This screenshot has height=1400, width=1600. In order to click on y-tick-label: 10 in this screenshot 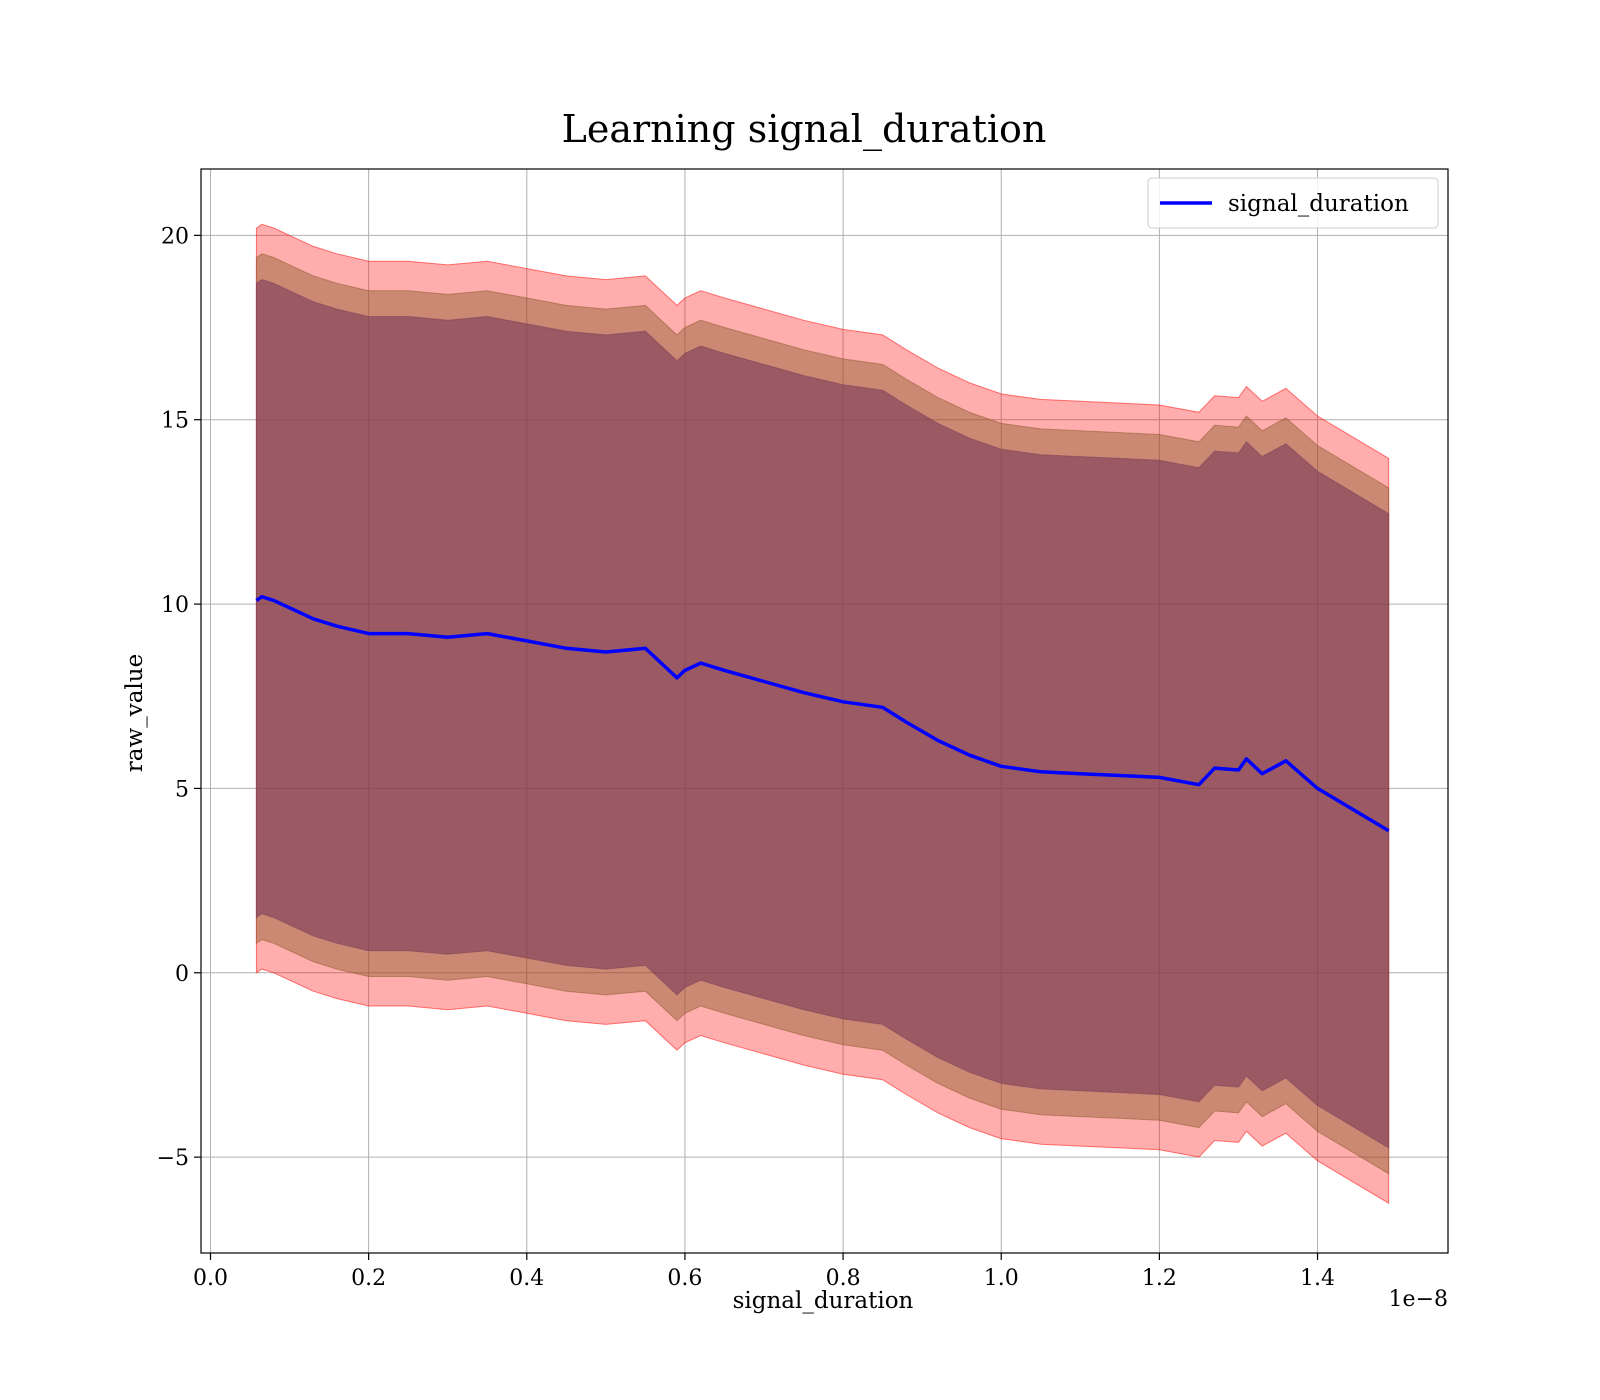, I will do `click(175, 605)`.